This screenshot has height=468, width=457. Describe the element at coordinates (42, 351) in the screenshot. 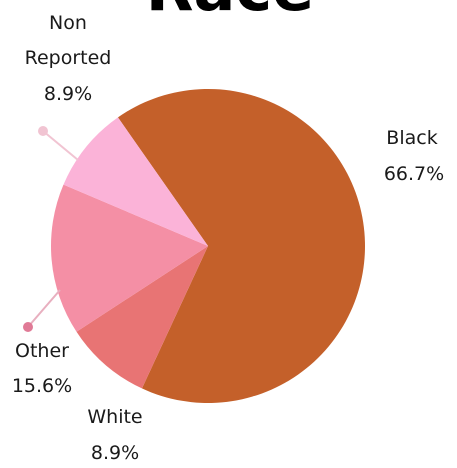

I see `slice-label-other: Other` at that location.